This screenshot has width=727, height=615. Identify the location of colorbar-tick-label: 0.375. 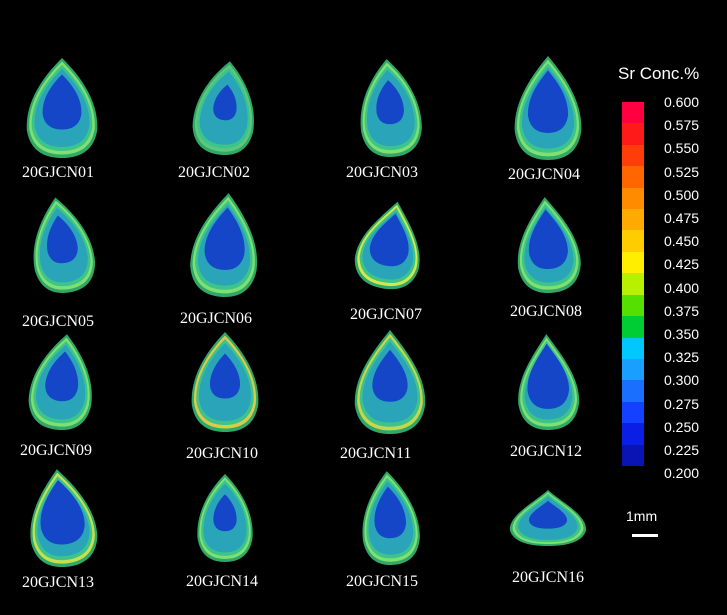
(682, 310).